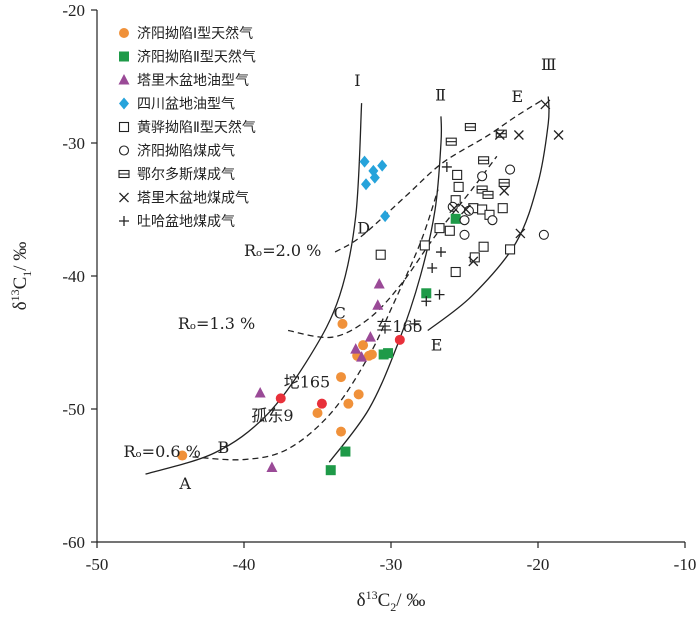 Image resolution: width=700 pixels, height=623 pixels. I want to click on legend-item: 塔里木盆地油型气, so click(183, 81).